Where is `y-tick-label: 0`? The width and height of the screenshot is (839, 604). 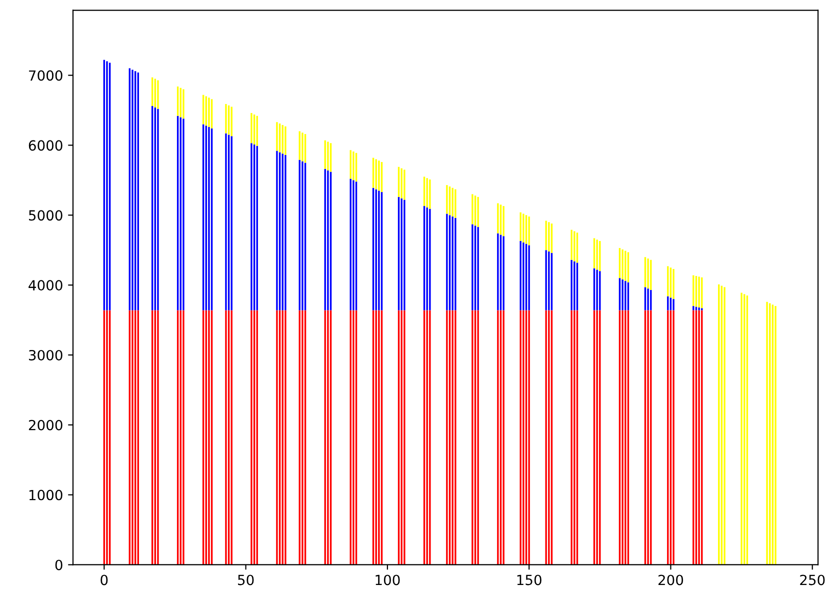
y-tick-label: 0 is located at coordinates (58, 565).